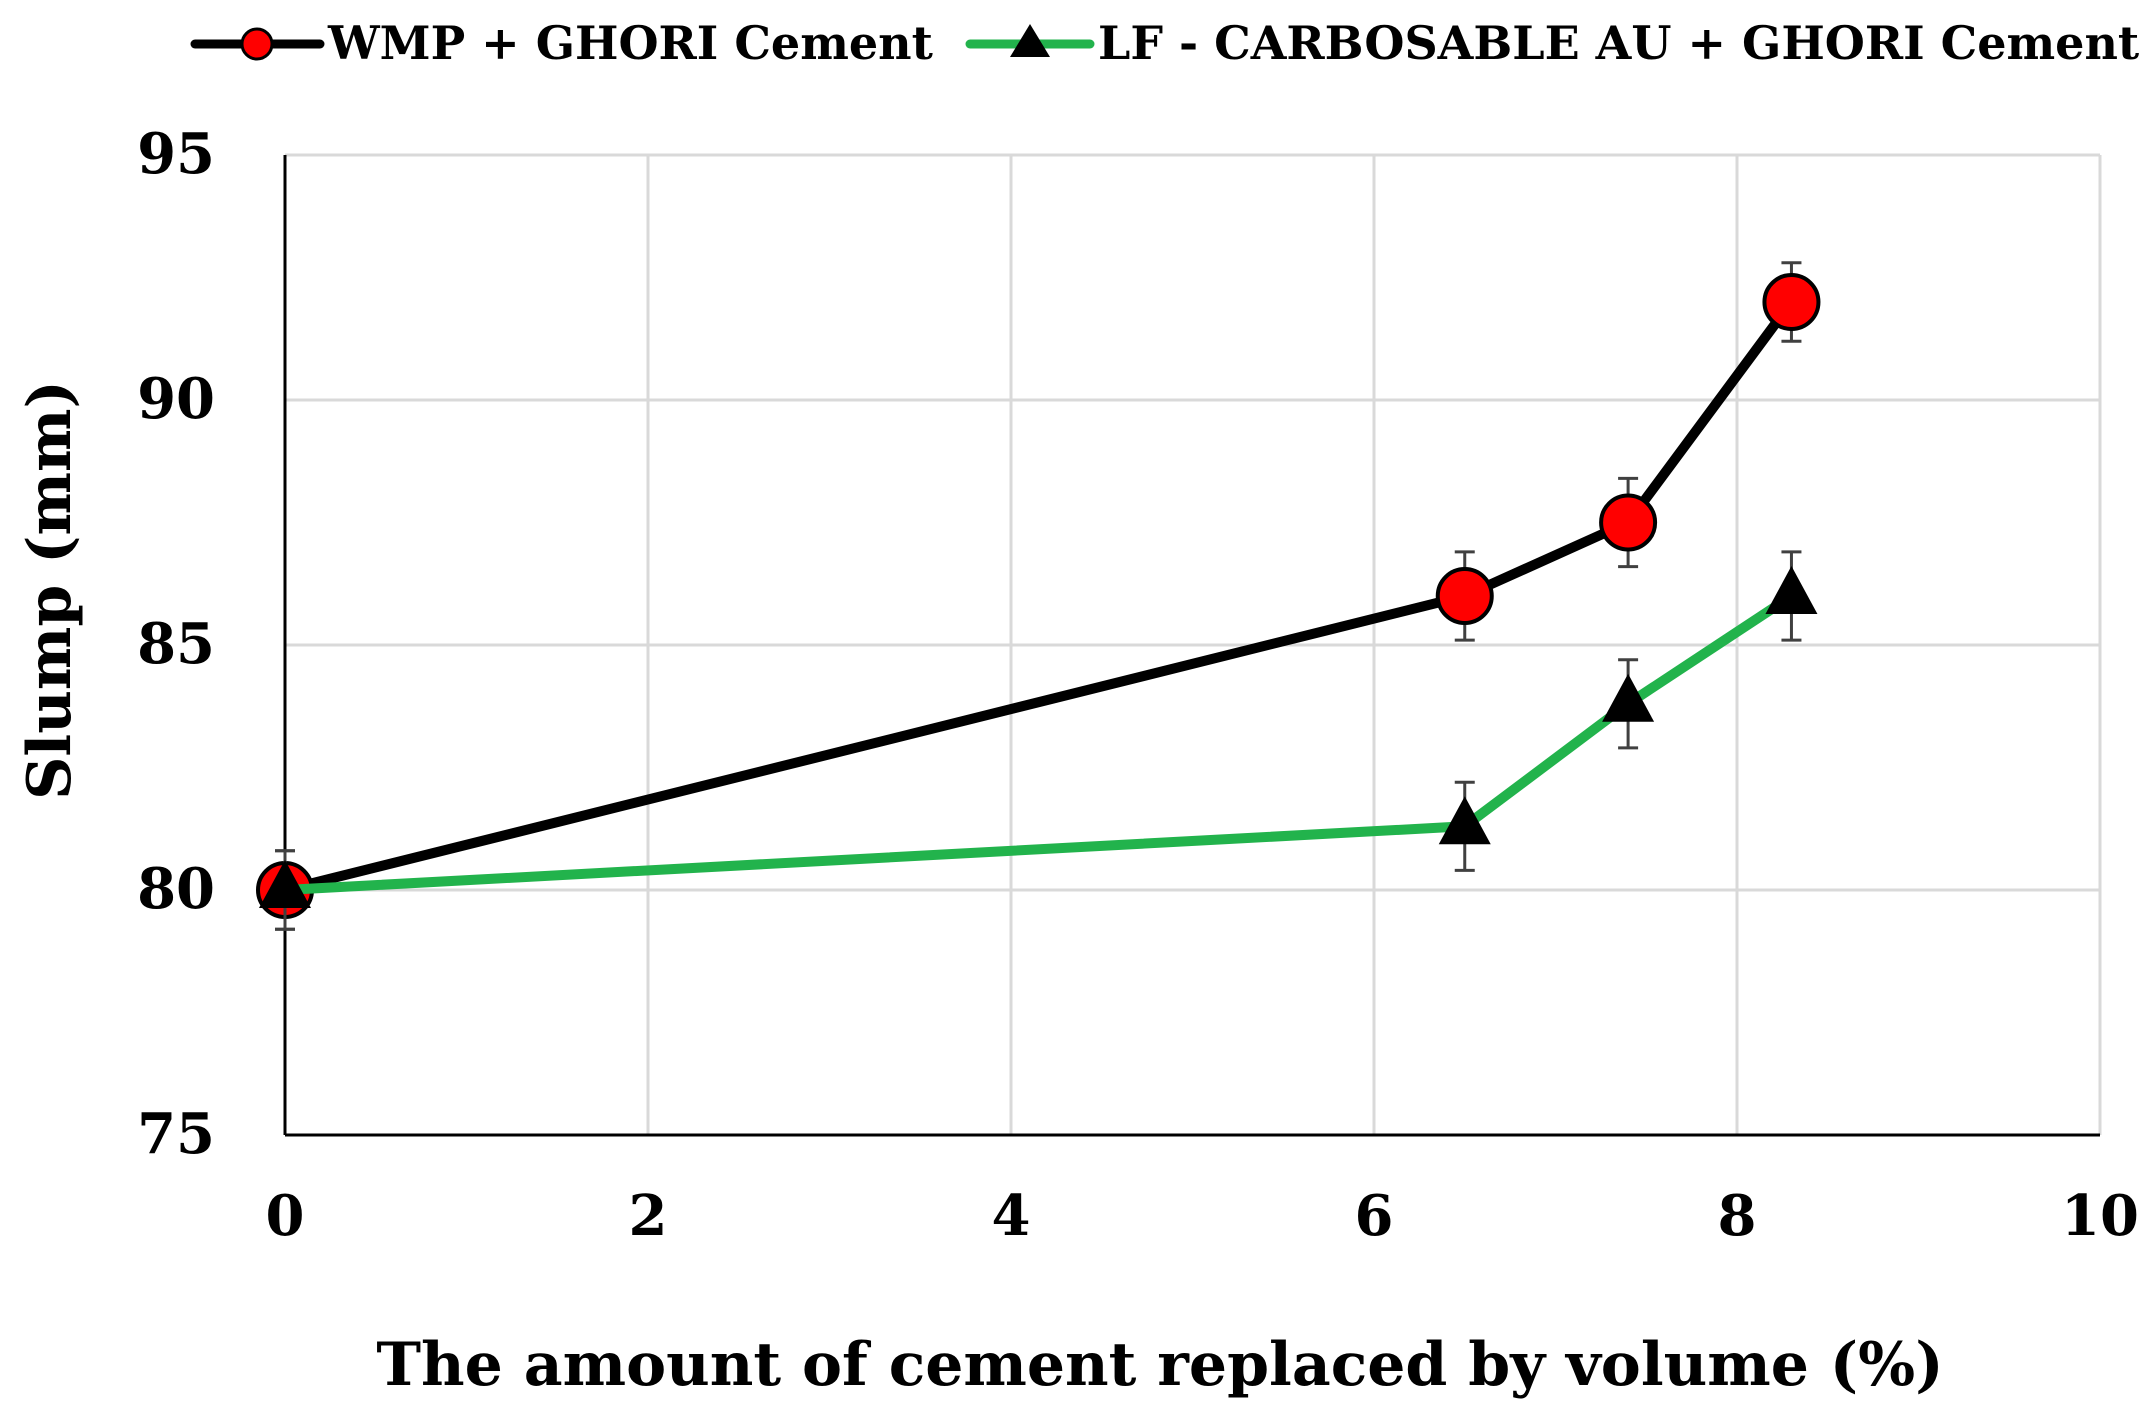  What do you see at coordinates (257, 44) in the screenshot?
I see `legend-marker-circle-icon` at bounding box center [257, 44].